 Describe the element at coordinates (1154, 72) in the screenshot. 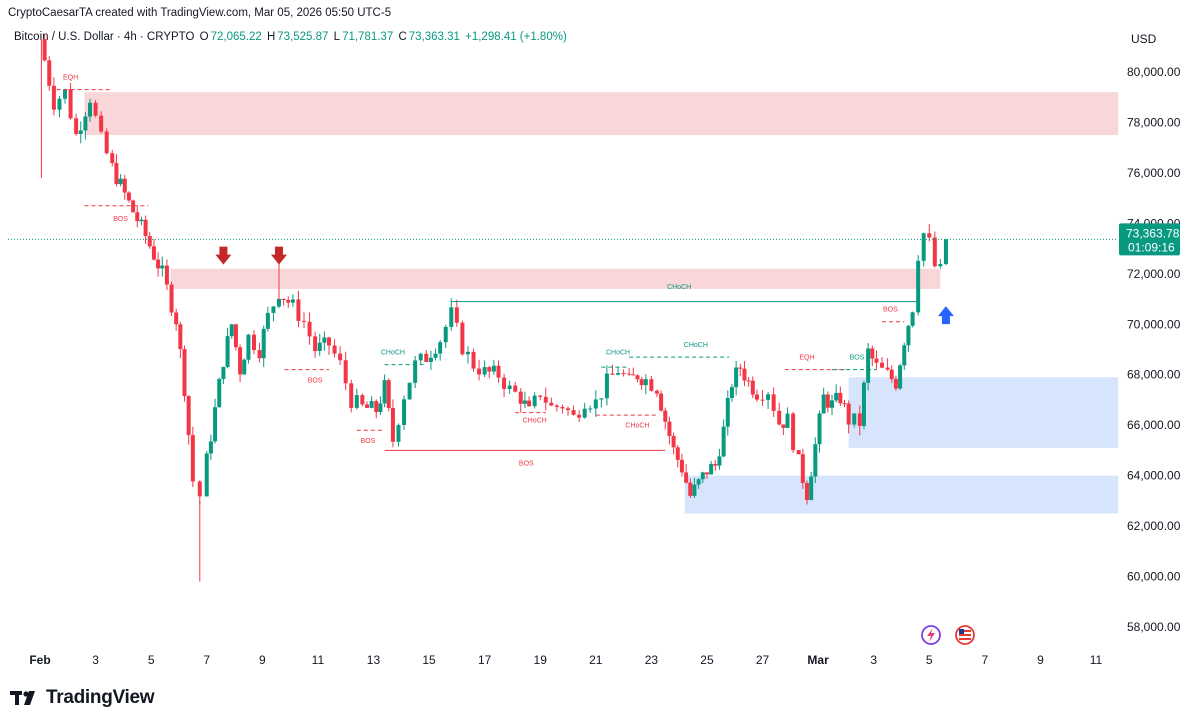

I see `price-tick-label: 80,000.00` at that location.